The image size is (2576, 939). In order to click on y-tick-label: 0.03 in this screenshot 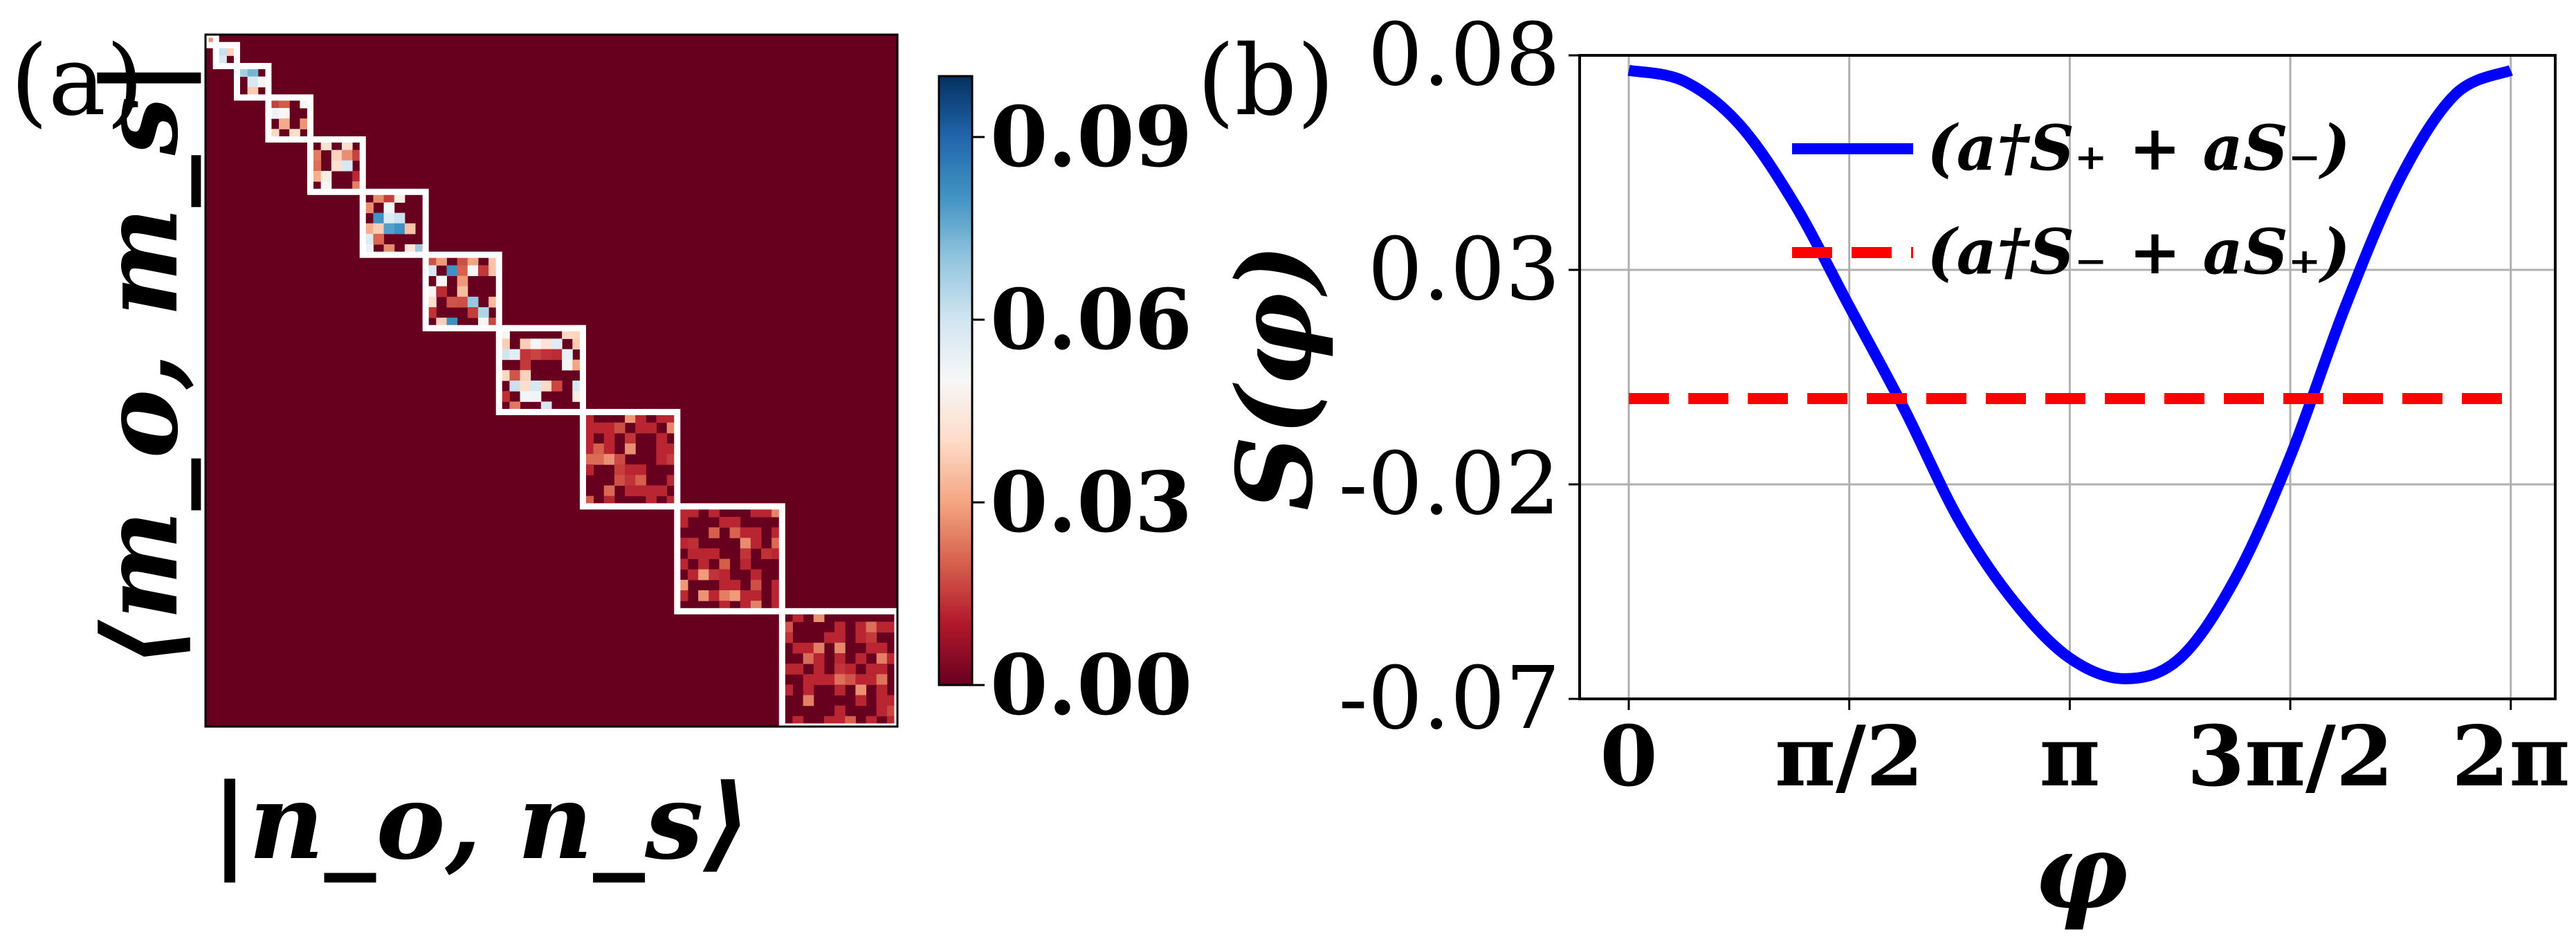, I will do `click(1464, 269)`.